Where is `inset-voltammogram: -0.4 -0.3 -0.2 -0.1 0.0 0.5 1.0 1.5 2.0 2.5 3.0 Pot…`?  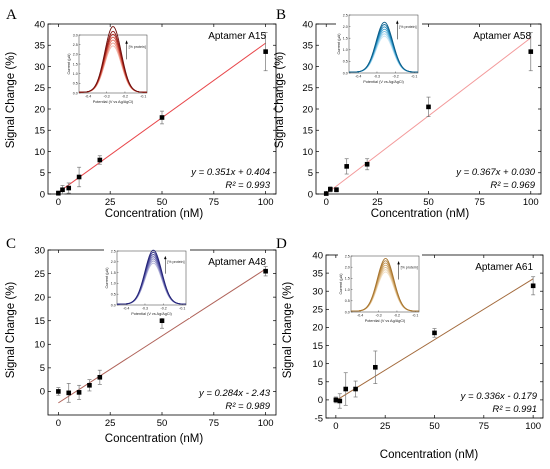 inset-voltammogram: -0.4 -0.3 -0.2 -0.1 0.0 0.5 1.0 1.5 2.0 2.5 3.0 Pot… is located at coordinates (108, 65).